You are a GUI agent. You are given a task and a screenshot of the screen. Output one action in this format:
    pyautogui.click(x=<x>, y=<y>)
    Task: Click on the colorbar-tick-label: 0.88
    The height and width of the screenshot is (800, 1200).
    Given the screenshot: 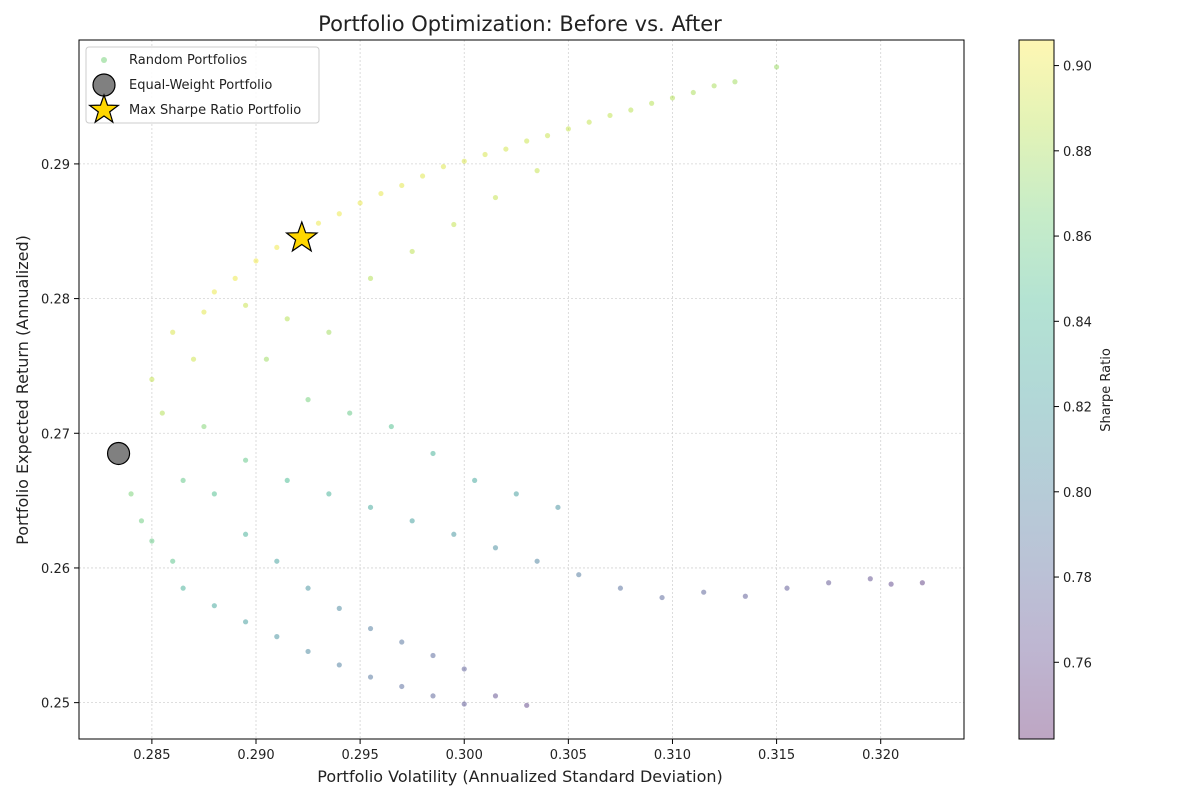 What is the action you would take?
    pyautogui.click(x=1077, y=152)
    